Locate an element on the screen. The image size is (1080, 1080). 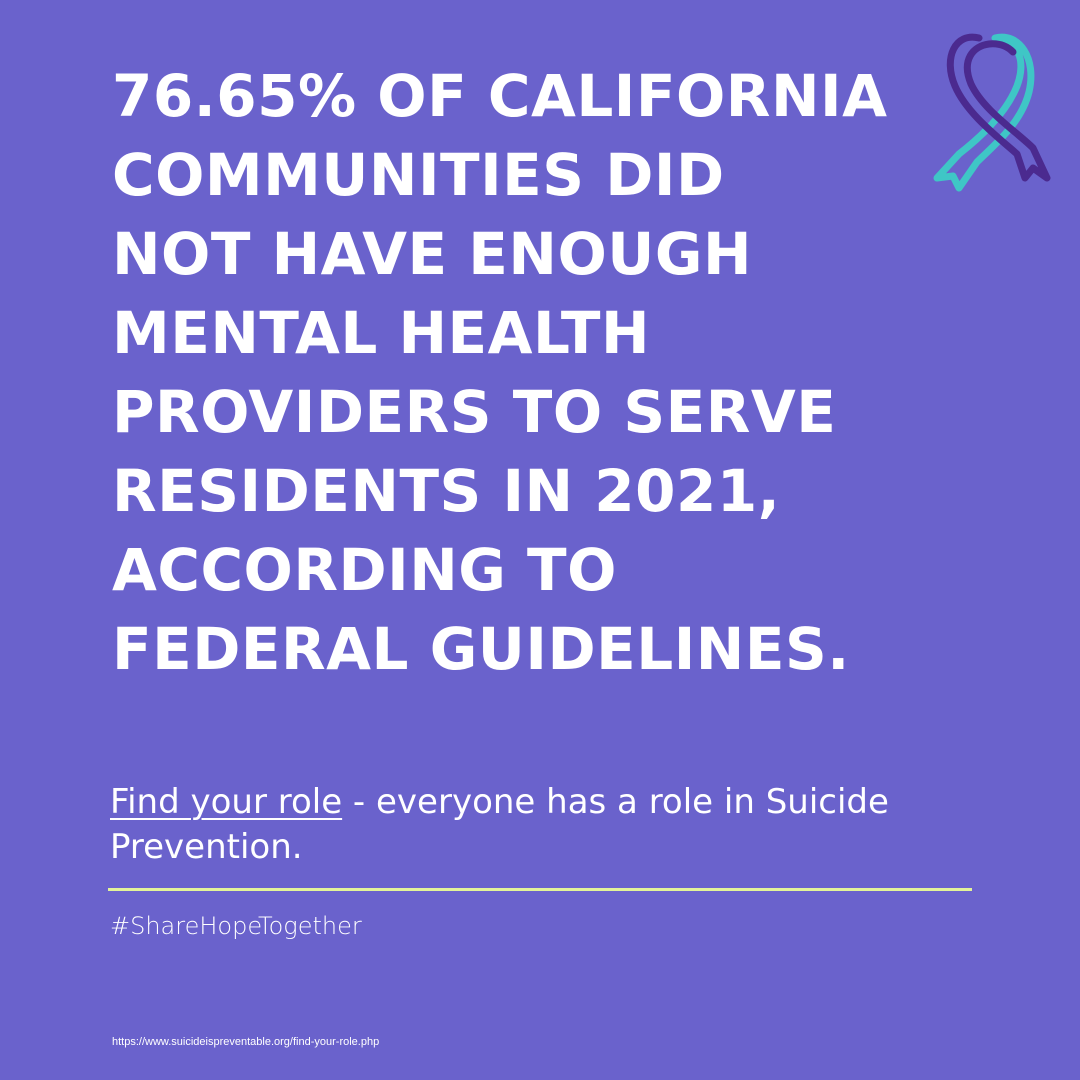
headline-line: MENTAL HEALTH is located at coordinates (381, 333).